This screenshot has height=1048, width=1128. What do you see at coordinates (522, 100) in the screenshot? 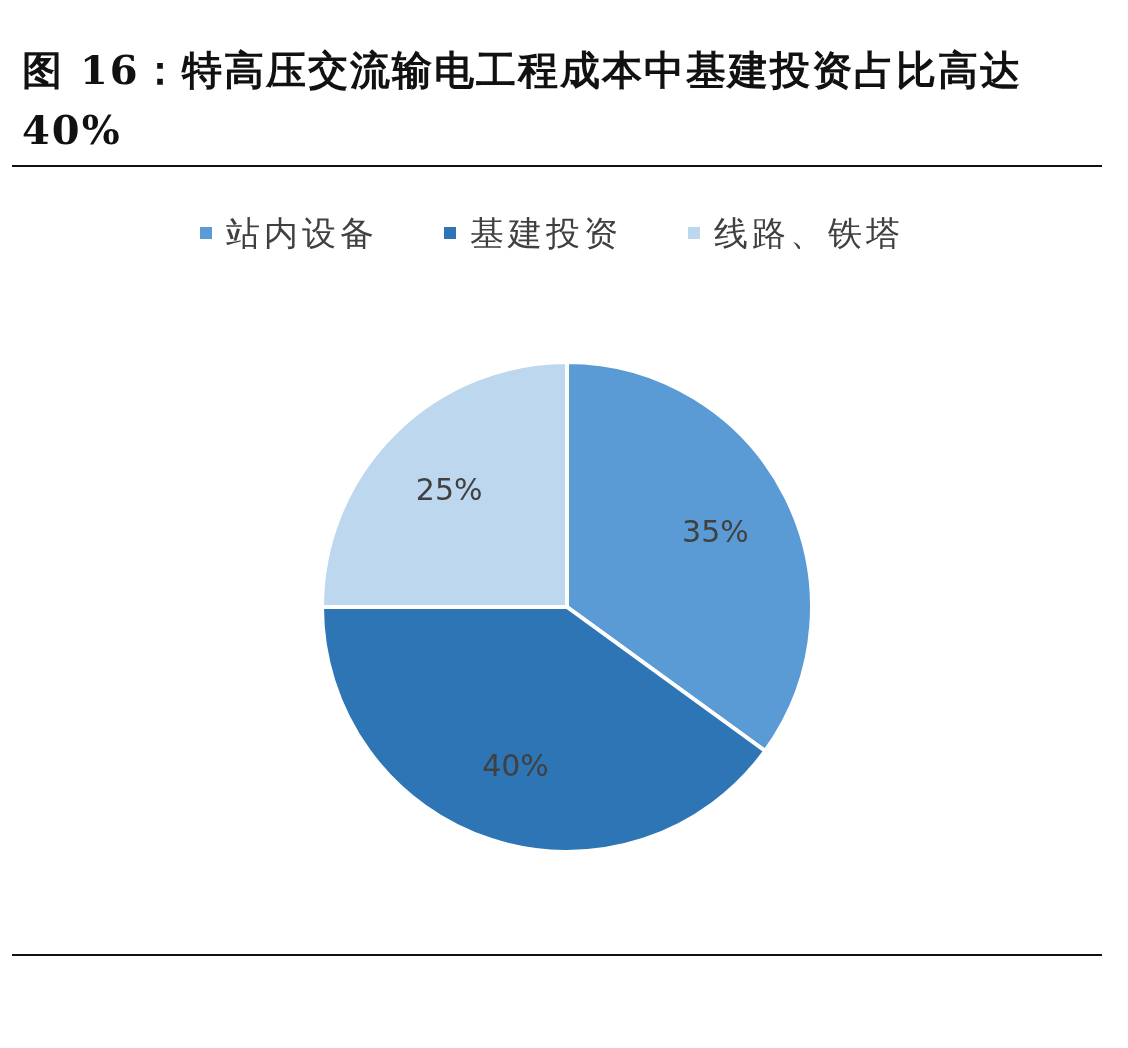
I see `chart-title: 图 16：特高压交流输电工程成本中基建投资占比高达 40%` at bounding box center [522, 100].